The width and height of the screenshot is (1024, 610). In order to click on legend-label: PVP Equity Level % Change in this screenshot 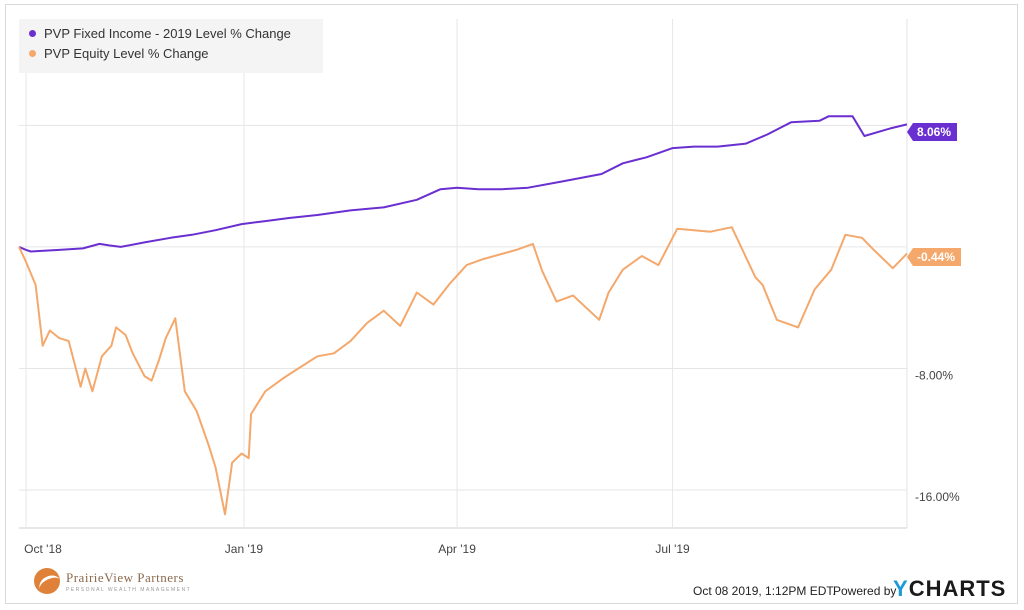, I will do `click(126, 53)`.